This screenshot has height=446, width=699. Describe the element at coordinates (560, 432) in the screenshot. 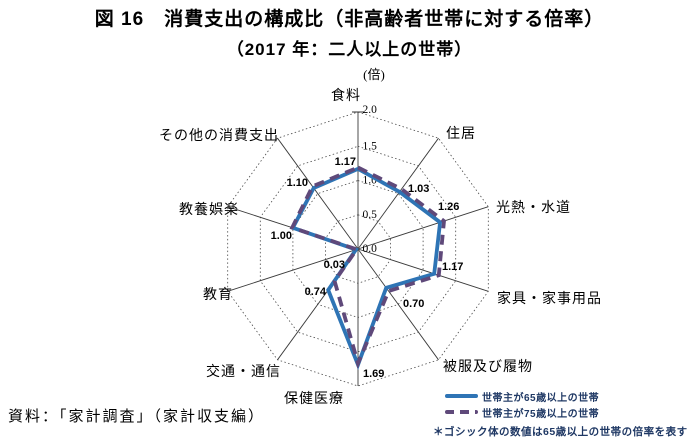

I see `gothic-values-note: ＊ゴシック体の数値は65歳以上の世帯の倍率を表す` at that location.